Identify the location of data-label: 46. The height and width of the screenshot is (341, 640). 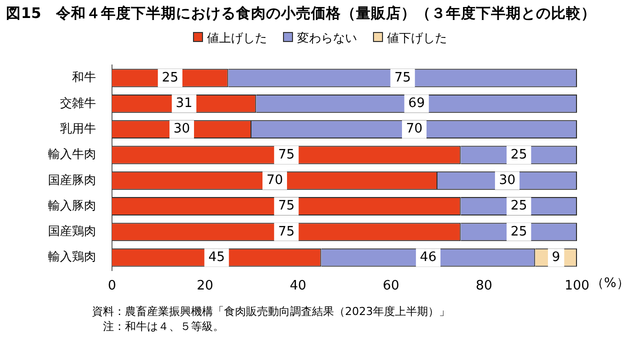
(428, 257).